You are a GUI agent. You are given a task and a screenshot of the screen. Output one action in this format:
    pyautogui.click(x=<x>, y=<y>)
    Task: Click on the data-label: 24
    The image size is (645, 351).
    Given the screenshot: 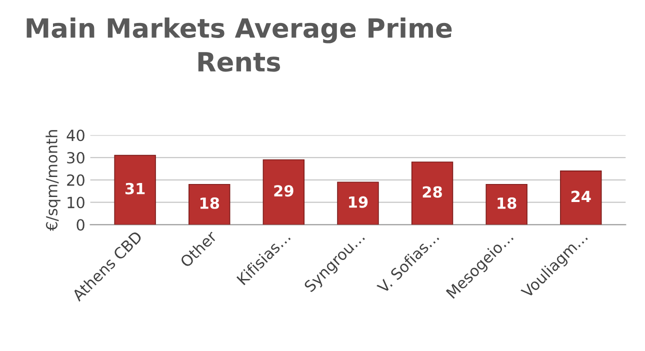 What is the action you would take?
    pyautogui.click(x=581, y=196)
    